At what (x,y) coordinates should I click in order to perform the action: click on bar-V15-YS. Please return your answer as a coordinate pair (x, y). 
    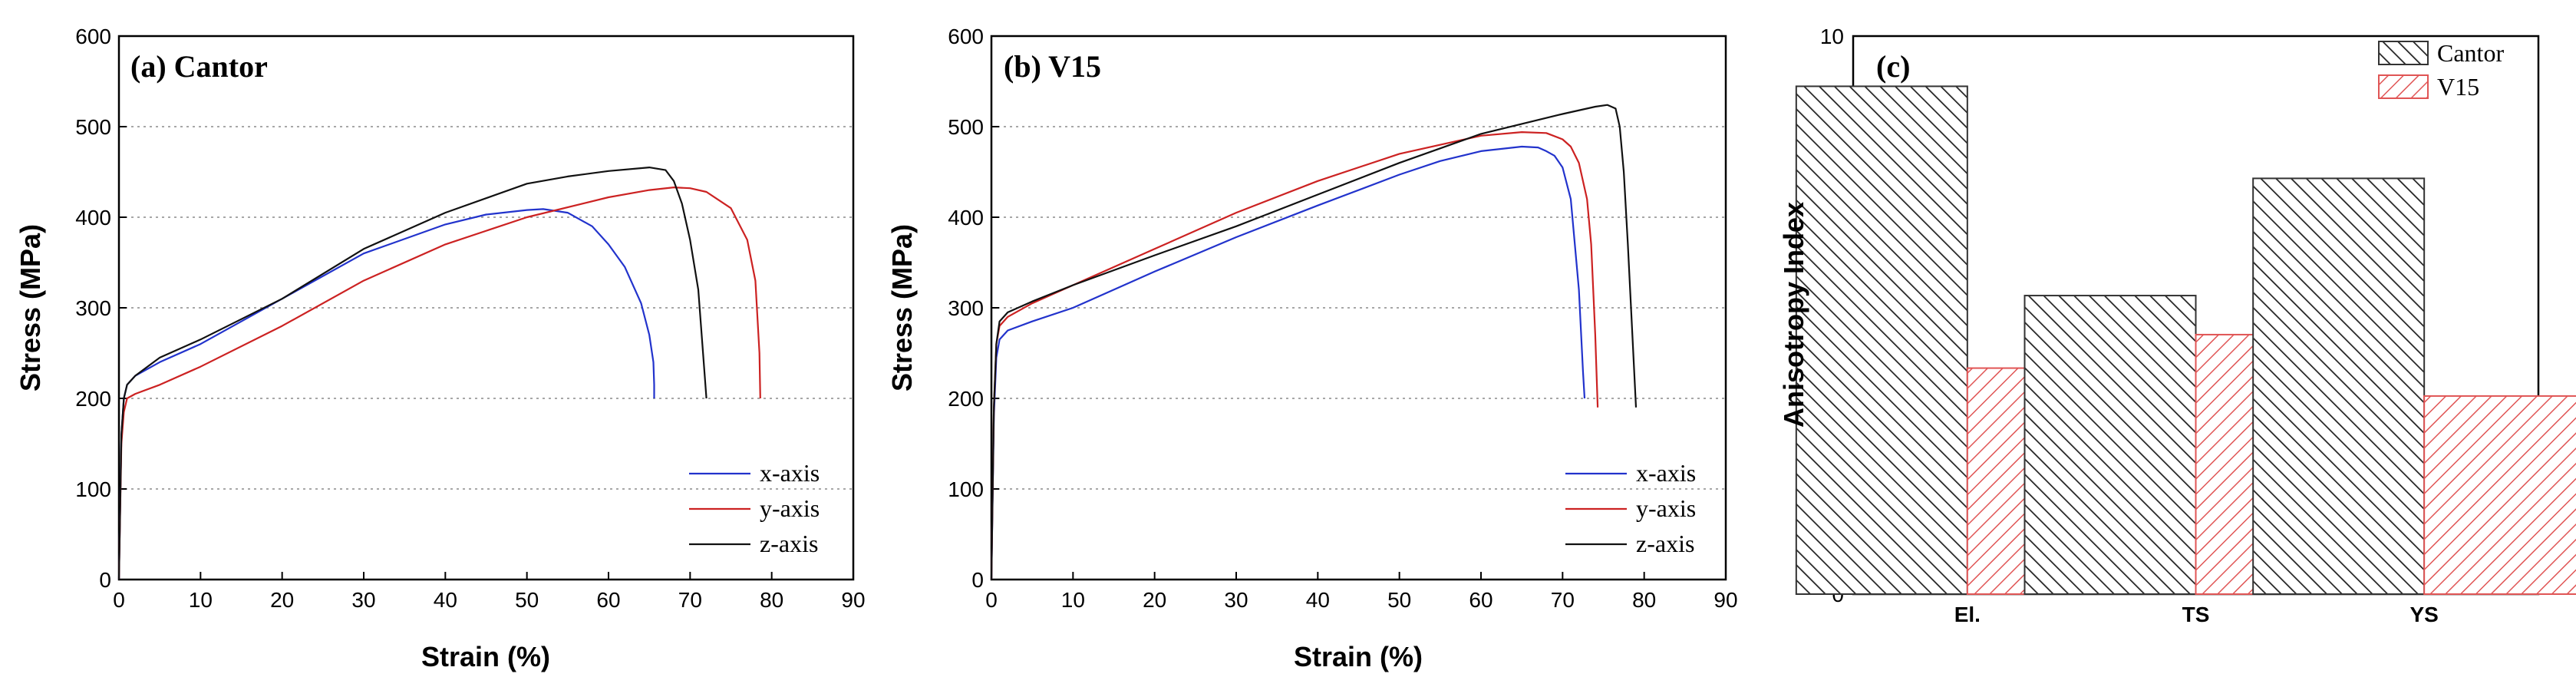
    Looking at the image, I should click on (2499, 495).